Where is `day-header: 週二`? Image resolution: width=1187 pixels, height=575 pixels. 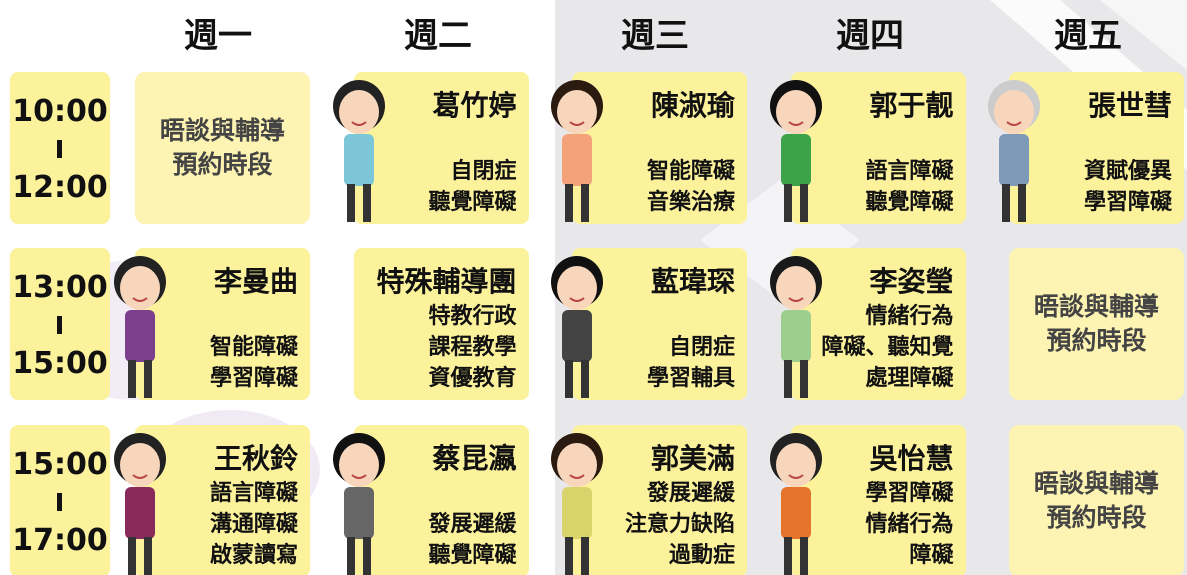 day-header: 週二 is located at coordinates (438, 36).